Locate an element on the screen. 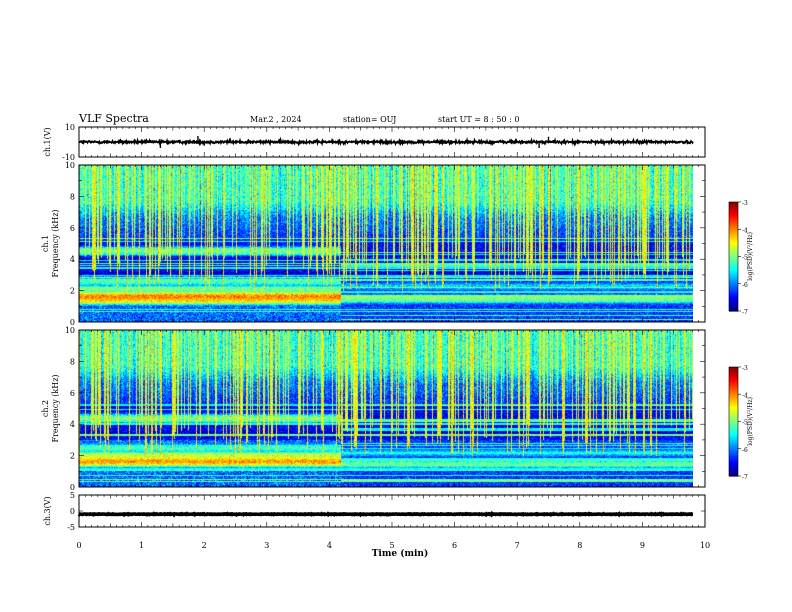  ch3-waveform-trace is located at coordinates (385, 514).